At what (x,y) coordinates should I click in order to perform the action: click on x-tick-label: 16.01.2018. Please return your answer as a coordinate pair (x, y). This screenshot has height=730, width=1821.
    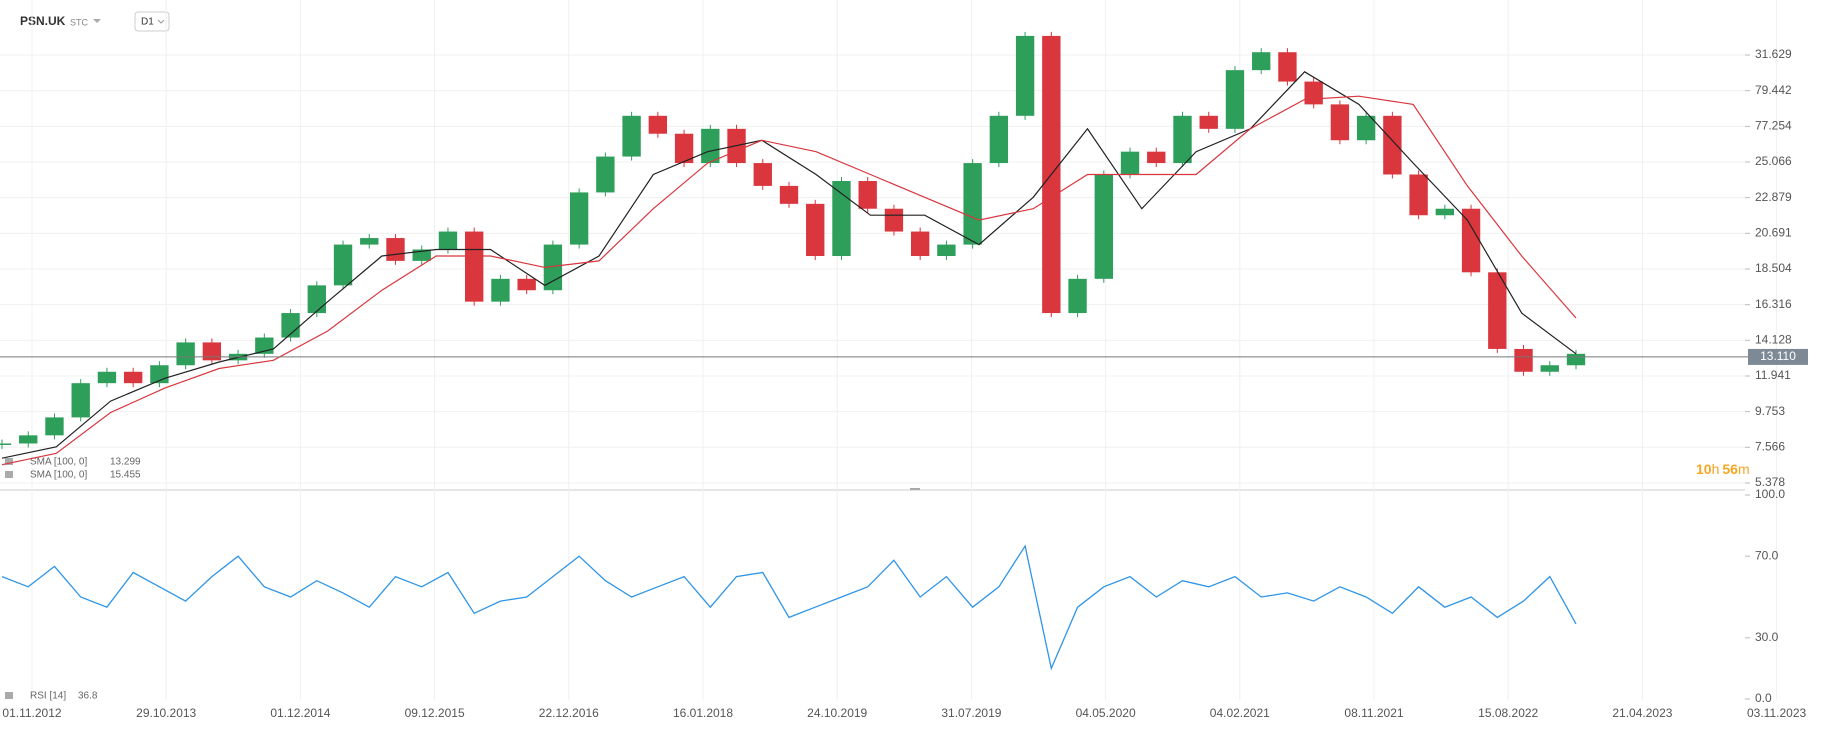
    Looking at the image, I should click on (703, 713).